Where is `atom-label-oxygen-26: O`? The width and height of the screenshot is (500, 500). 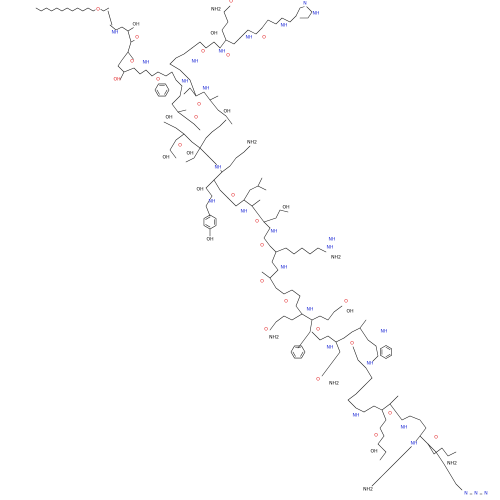
atom-label-oxygen-26: O is located at coordinates (180, 146).